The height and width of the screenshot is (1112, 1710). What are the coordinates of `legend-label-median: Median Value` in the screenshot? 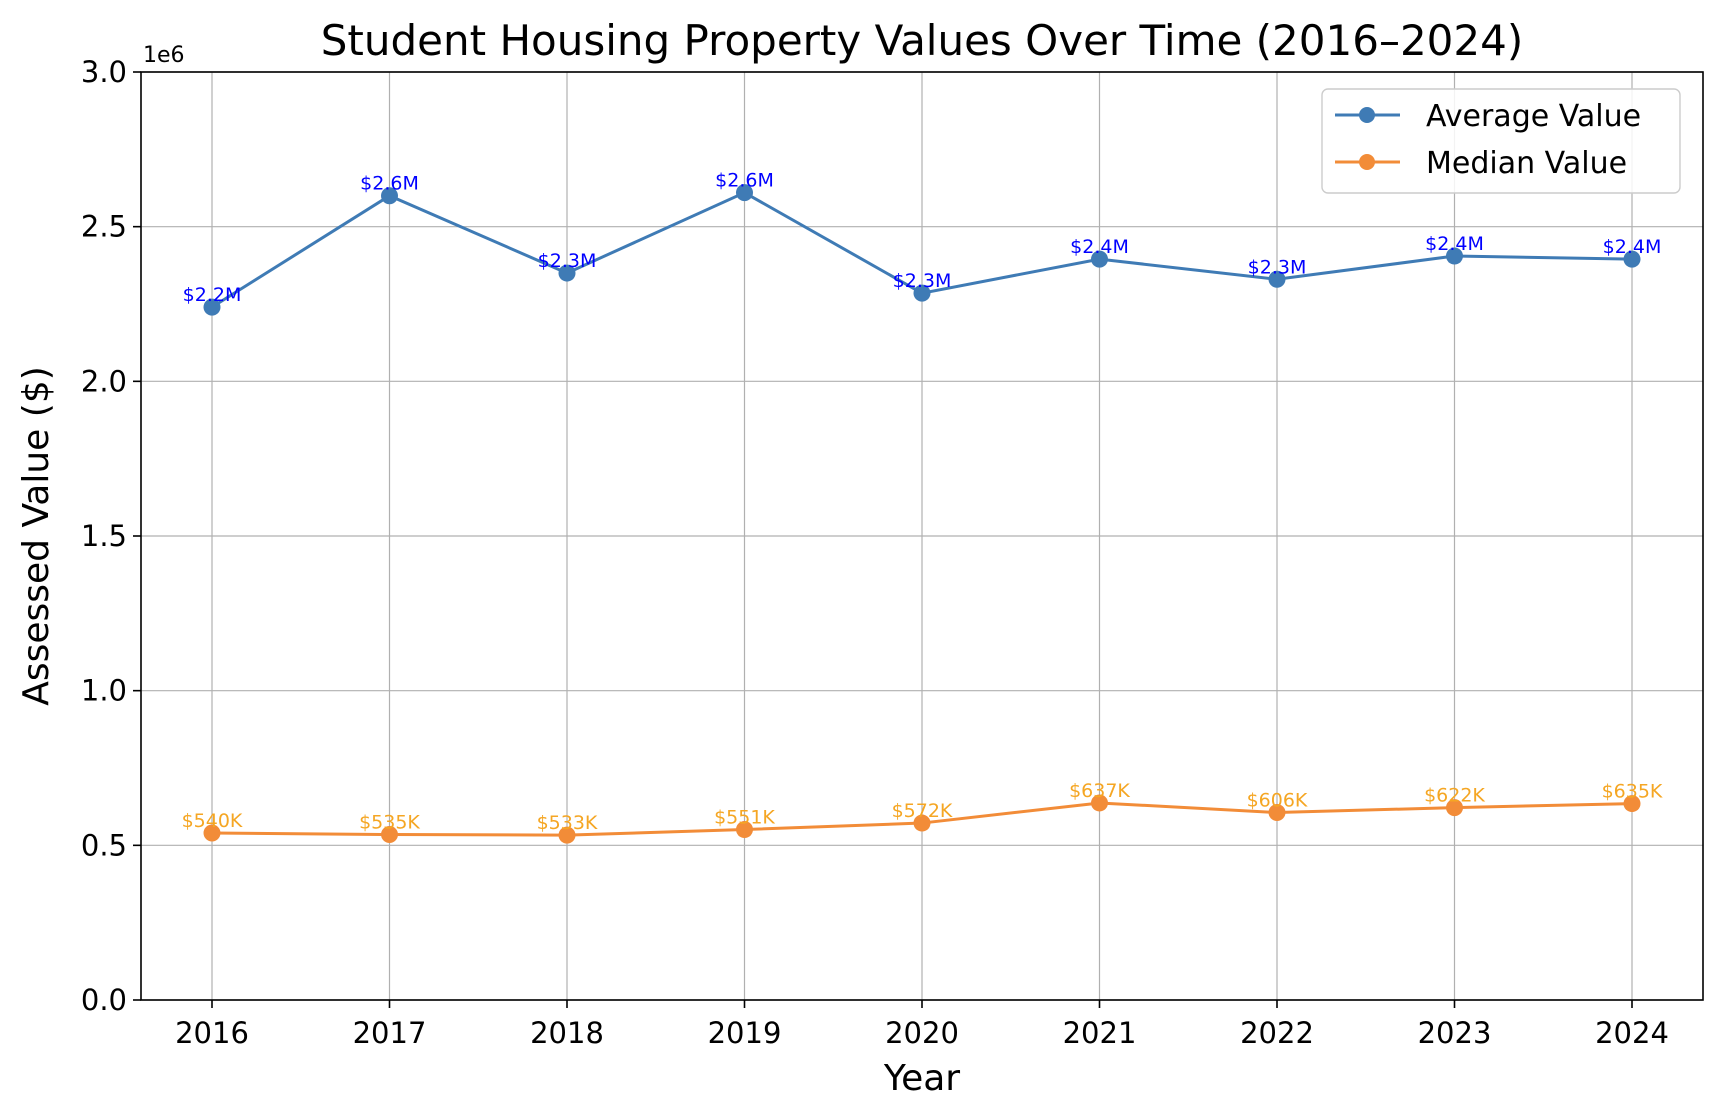 It's located at (1526, 163).